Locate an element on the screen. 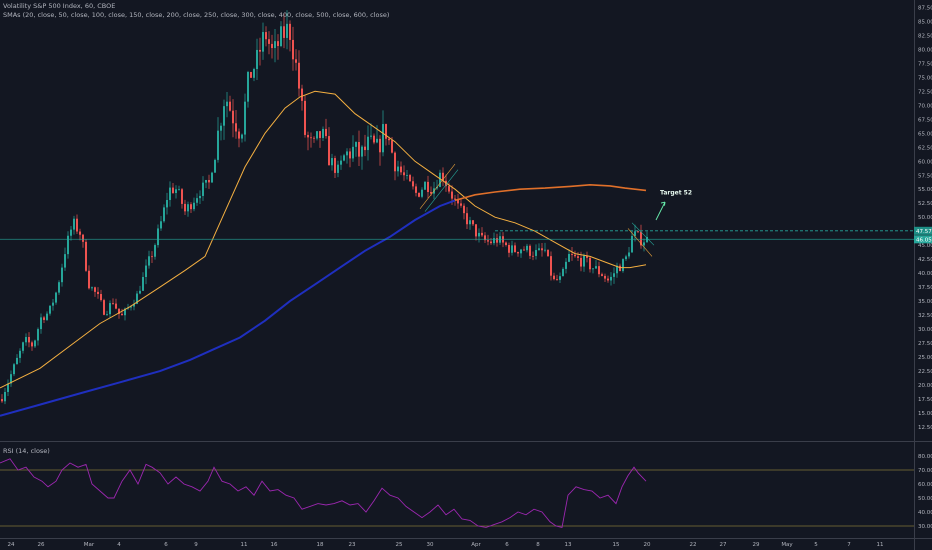 The height and width of the screenshot is (550, 932). y-tick-label: 40.00 is located at coordinates (925, 274).